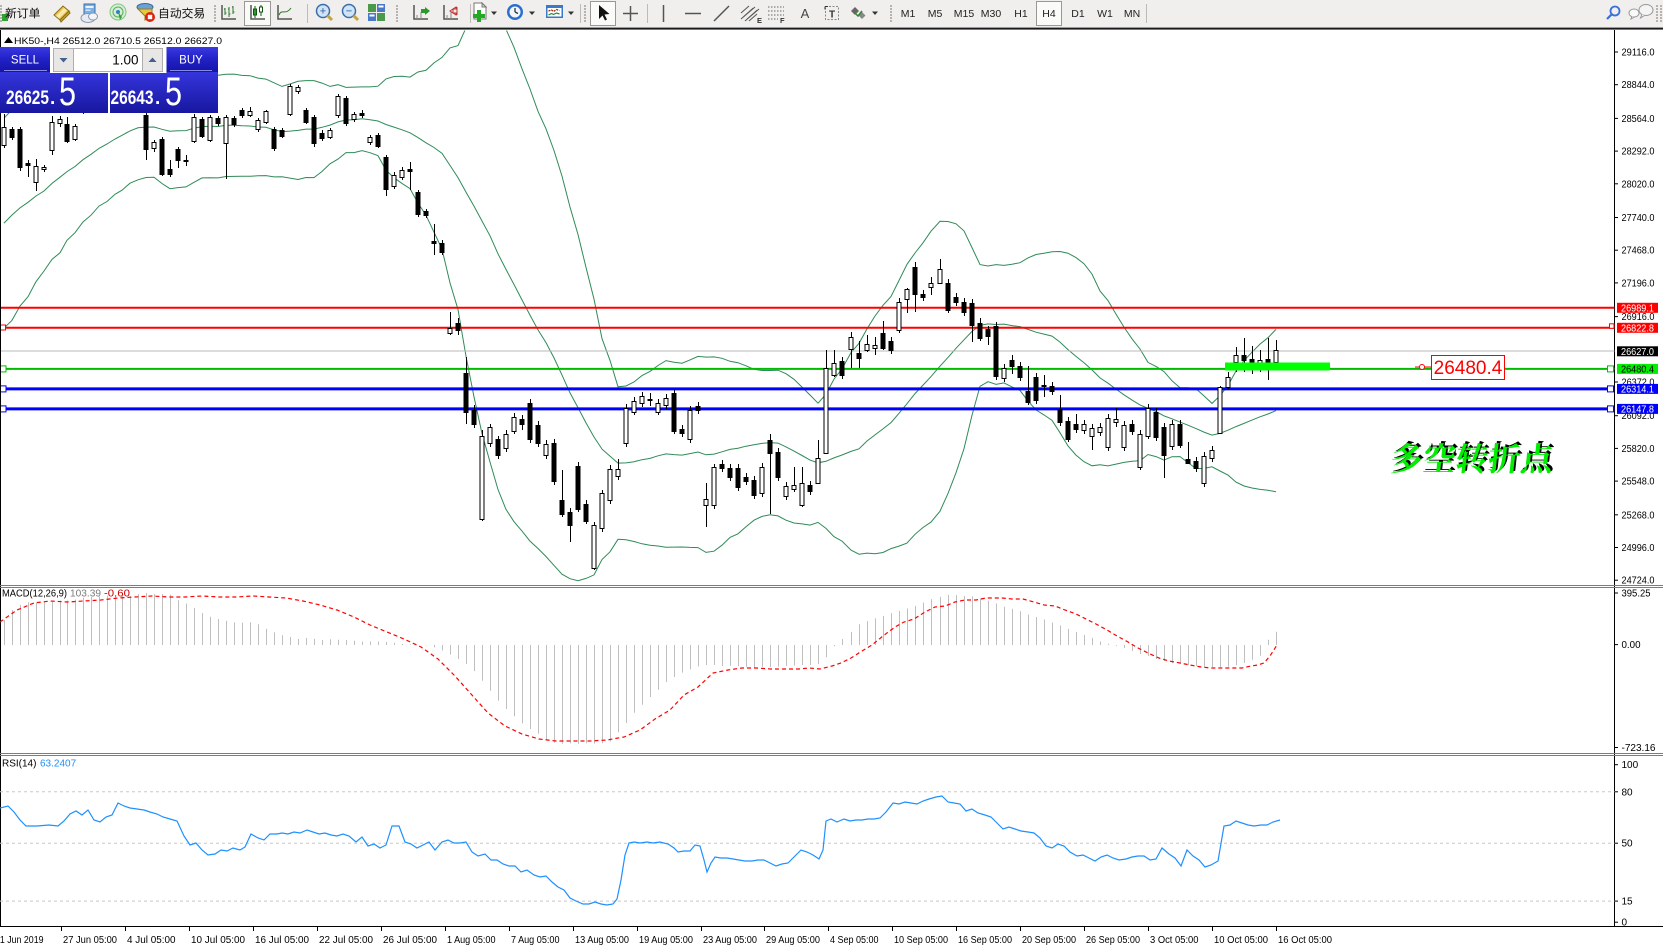 Image resolution: width=1663 pixels, height=949 pixels. I want to click on svg-text: 28844.0, so click(1638, 85).